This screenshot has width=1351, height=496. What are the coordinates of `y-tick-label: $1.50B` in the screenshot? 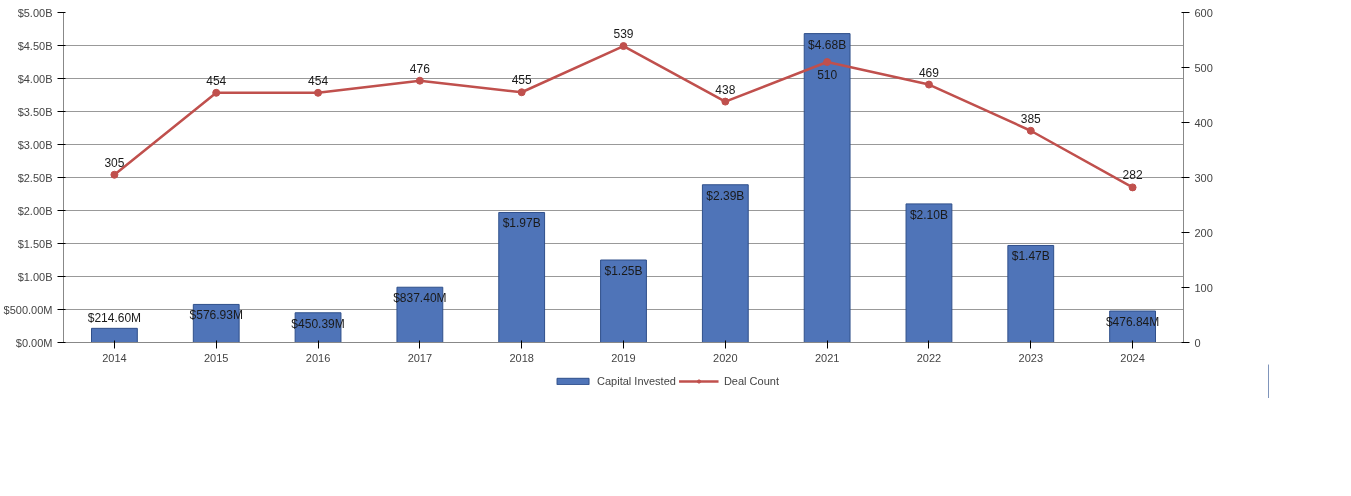 It's located at (35, 243).